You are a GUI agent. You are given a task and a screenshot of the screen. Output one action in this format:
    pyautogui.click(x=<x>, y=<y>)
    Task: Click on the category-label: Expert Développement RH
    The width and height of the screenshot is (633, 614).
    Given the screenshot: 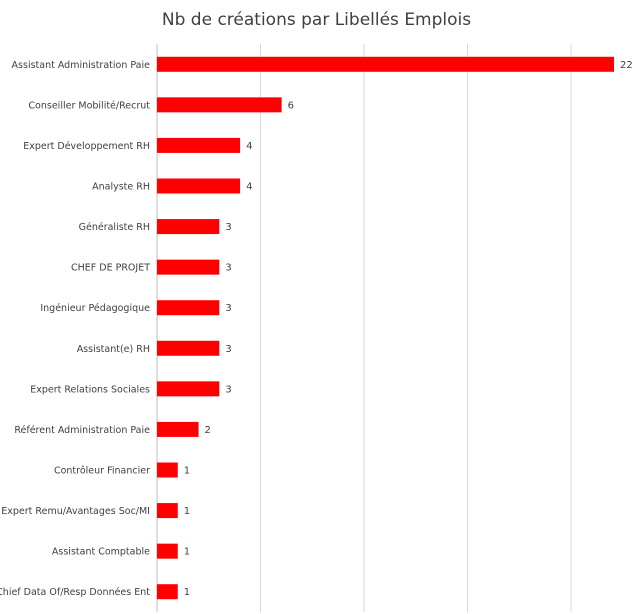 What is the action you would take?
    pyautogui.click(x=86, y=146)
    